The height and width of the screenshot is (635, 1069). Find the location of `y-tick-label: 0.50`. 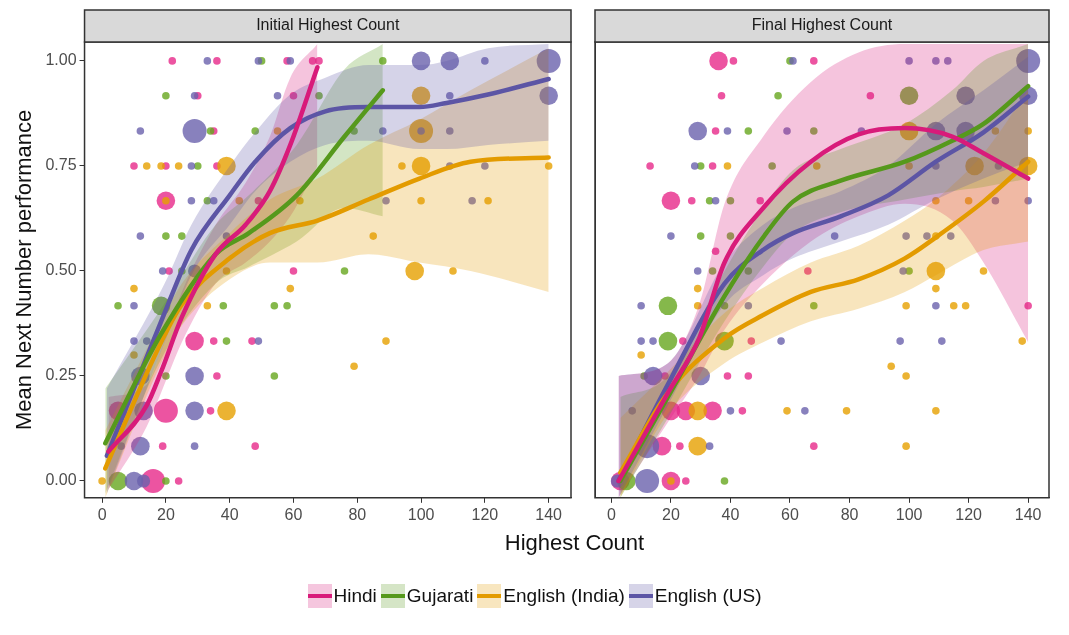

y-tick-label: 0.50 is located at coordinates (61, 270).